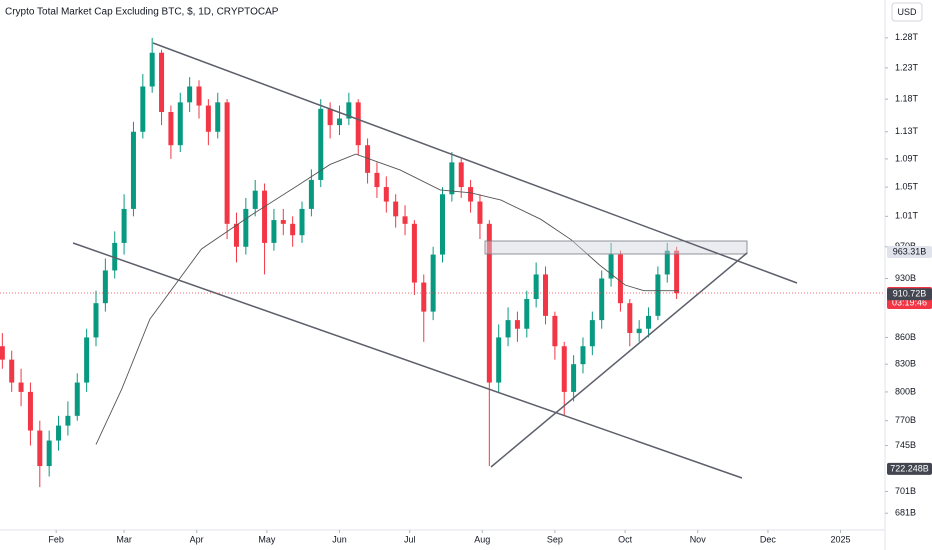 The height and width of the screenshot is (550, 932). Describe the element at coordinates (907, 99) in the screenshot. I see `y-tick-label: 1.18T` at that location.